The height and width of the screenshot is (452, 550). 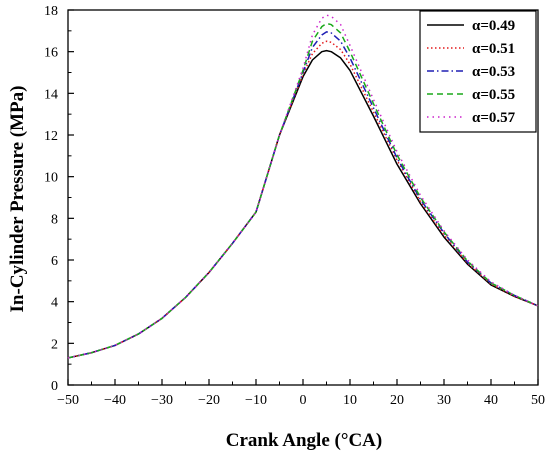 What do you see at coordinates (493, 95) in the screenshot?
I see `legend-label-3: α=0.55` at bounding box center [493, 95].